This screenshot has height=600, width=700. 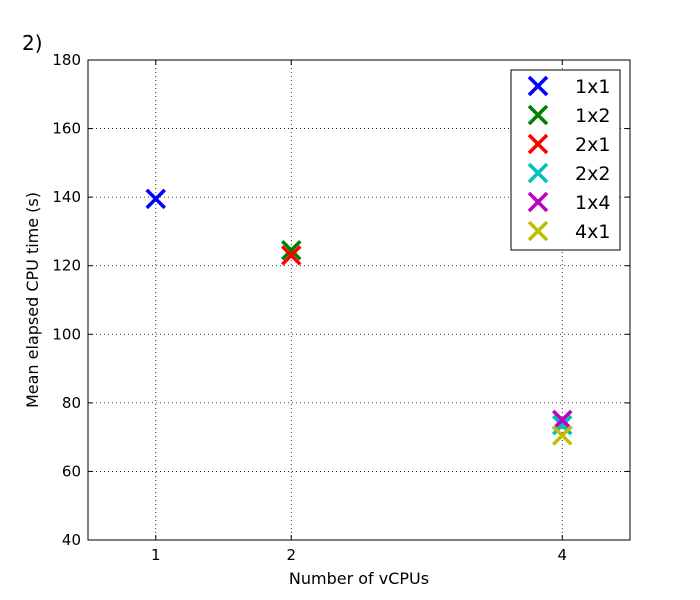 I want to click on legend-marker-2x2, so click(x=538, y=173).